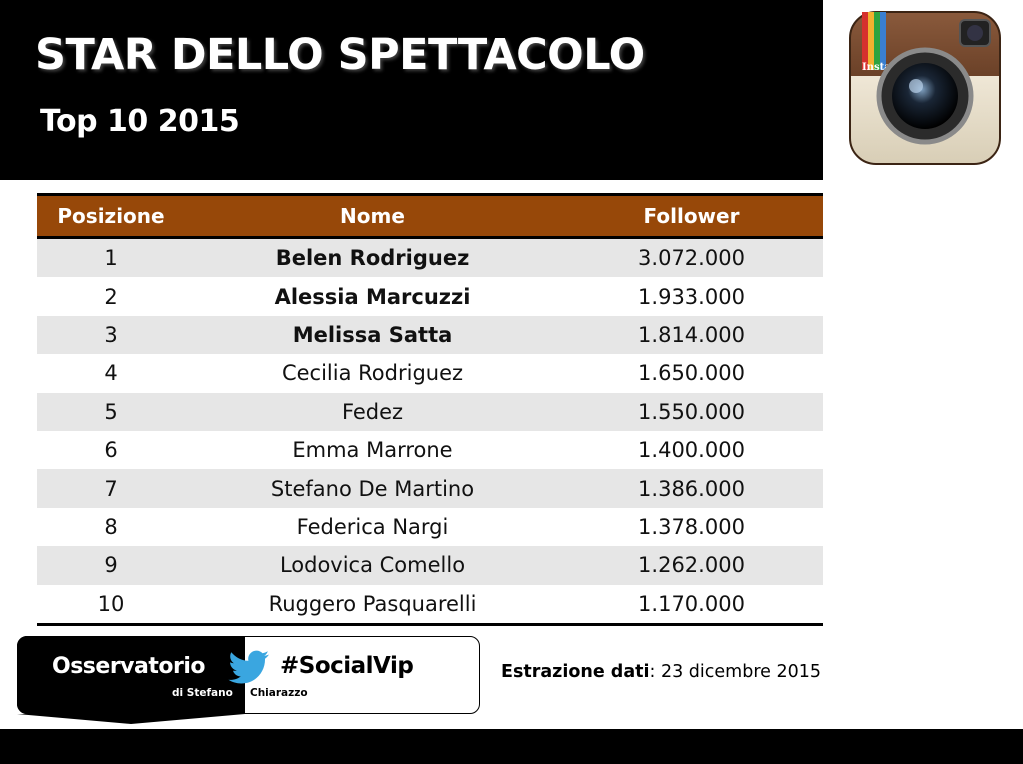 Image resolution: width=1023 pixels, height=764 pixels. I want to click on cell-name: Melissa Satta, so click(372, 334).